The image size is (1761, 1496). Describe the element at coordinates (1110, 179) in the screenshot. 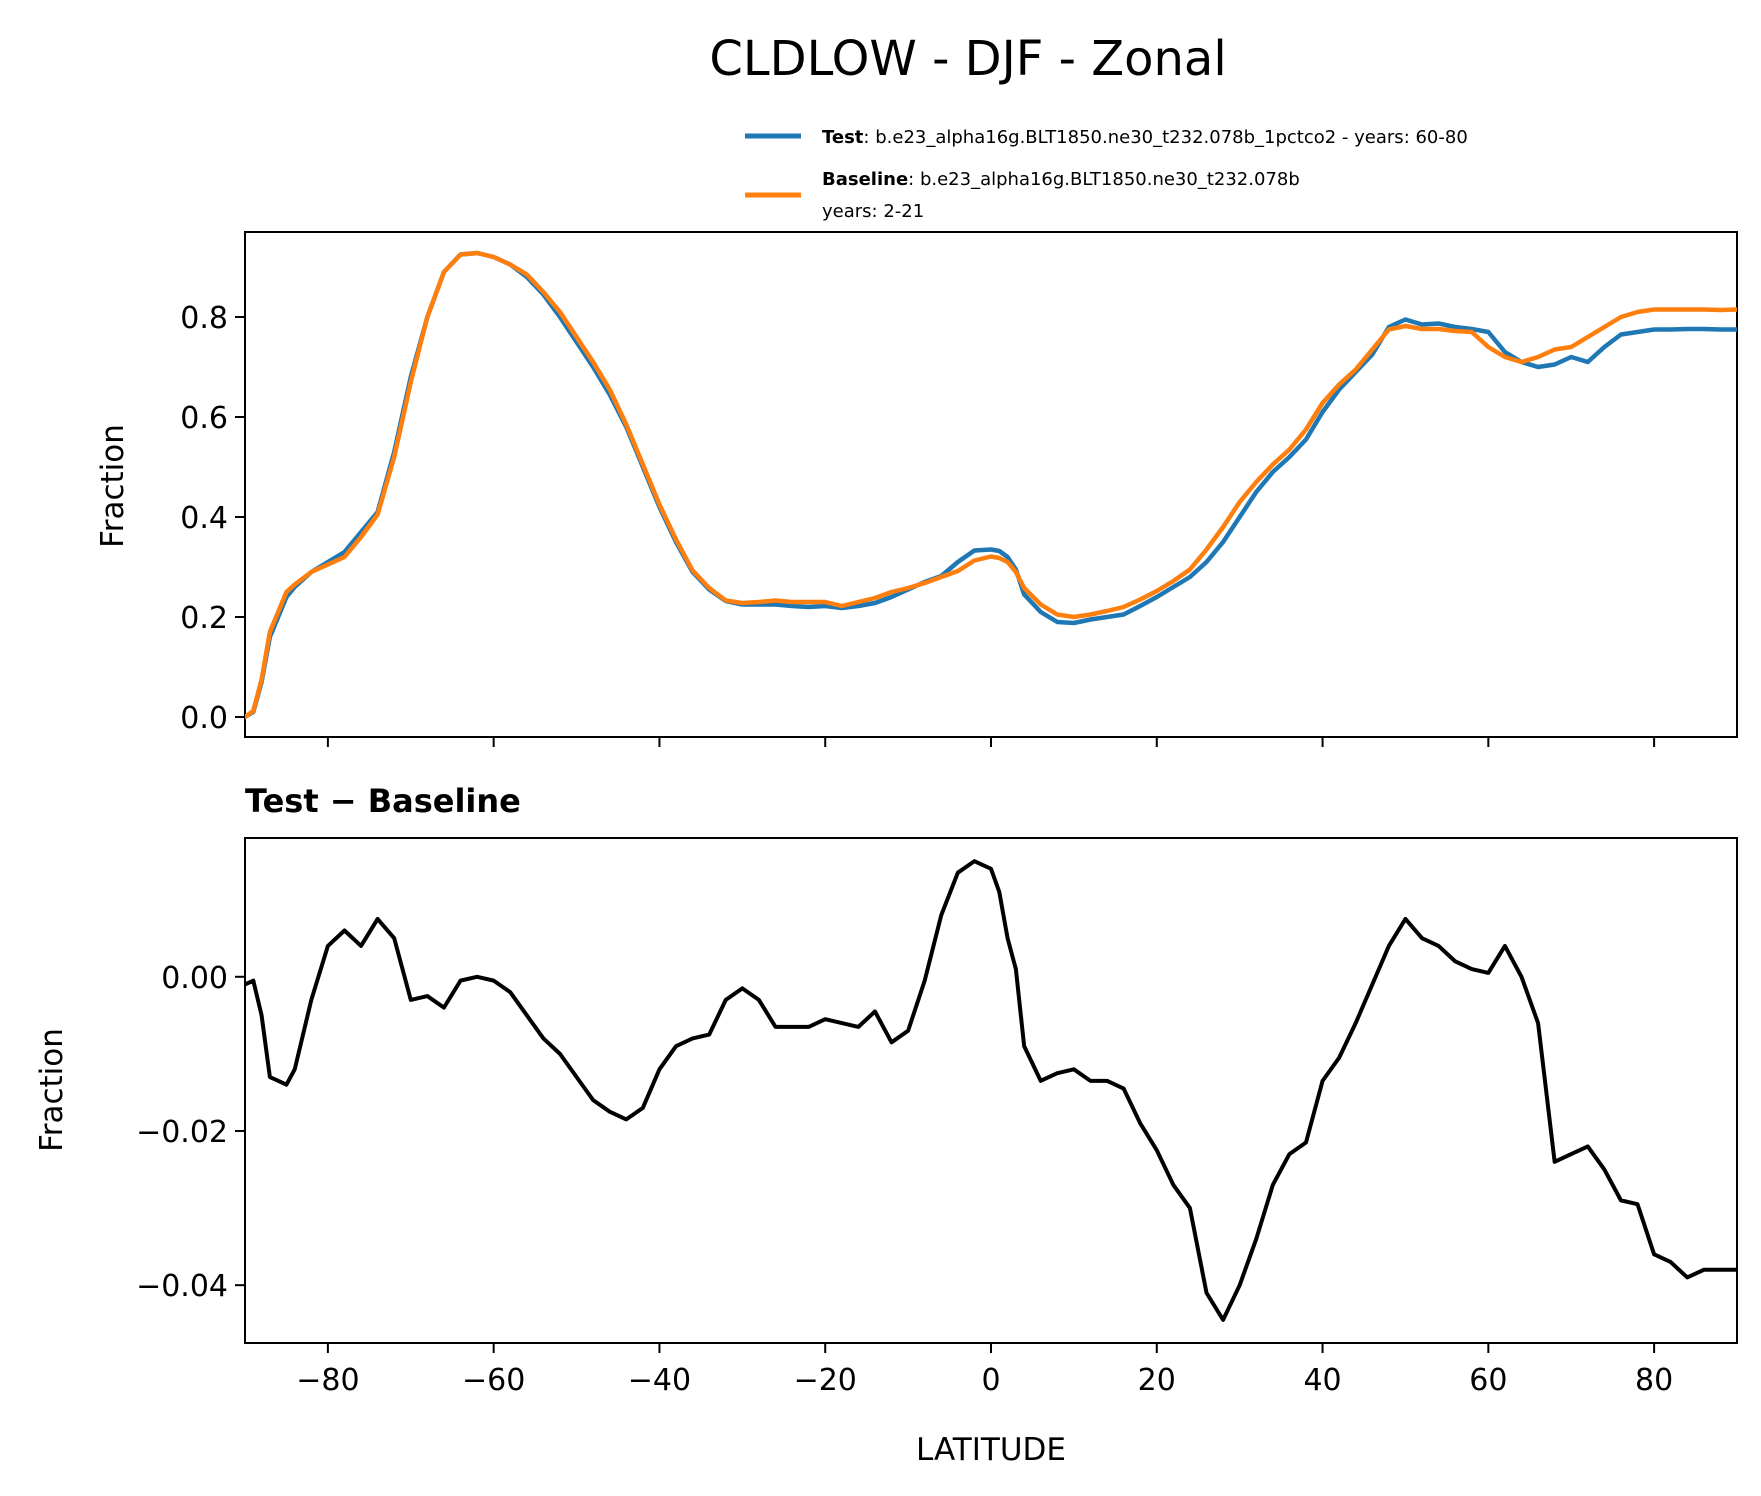

I see `legend-baseline-description: b.e23_alpha16g.BLT1850.ne30_t232.078b` at that location.